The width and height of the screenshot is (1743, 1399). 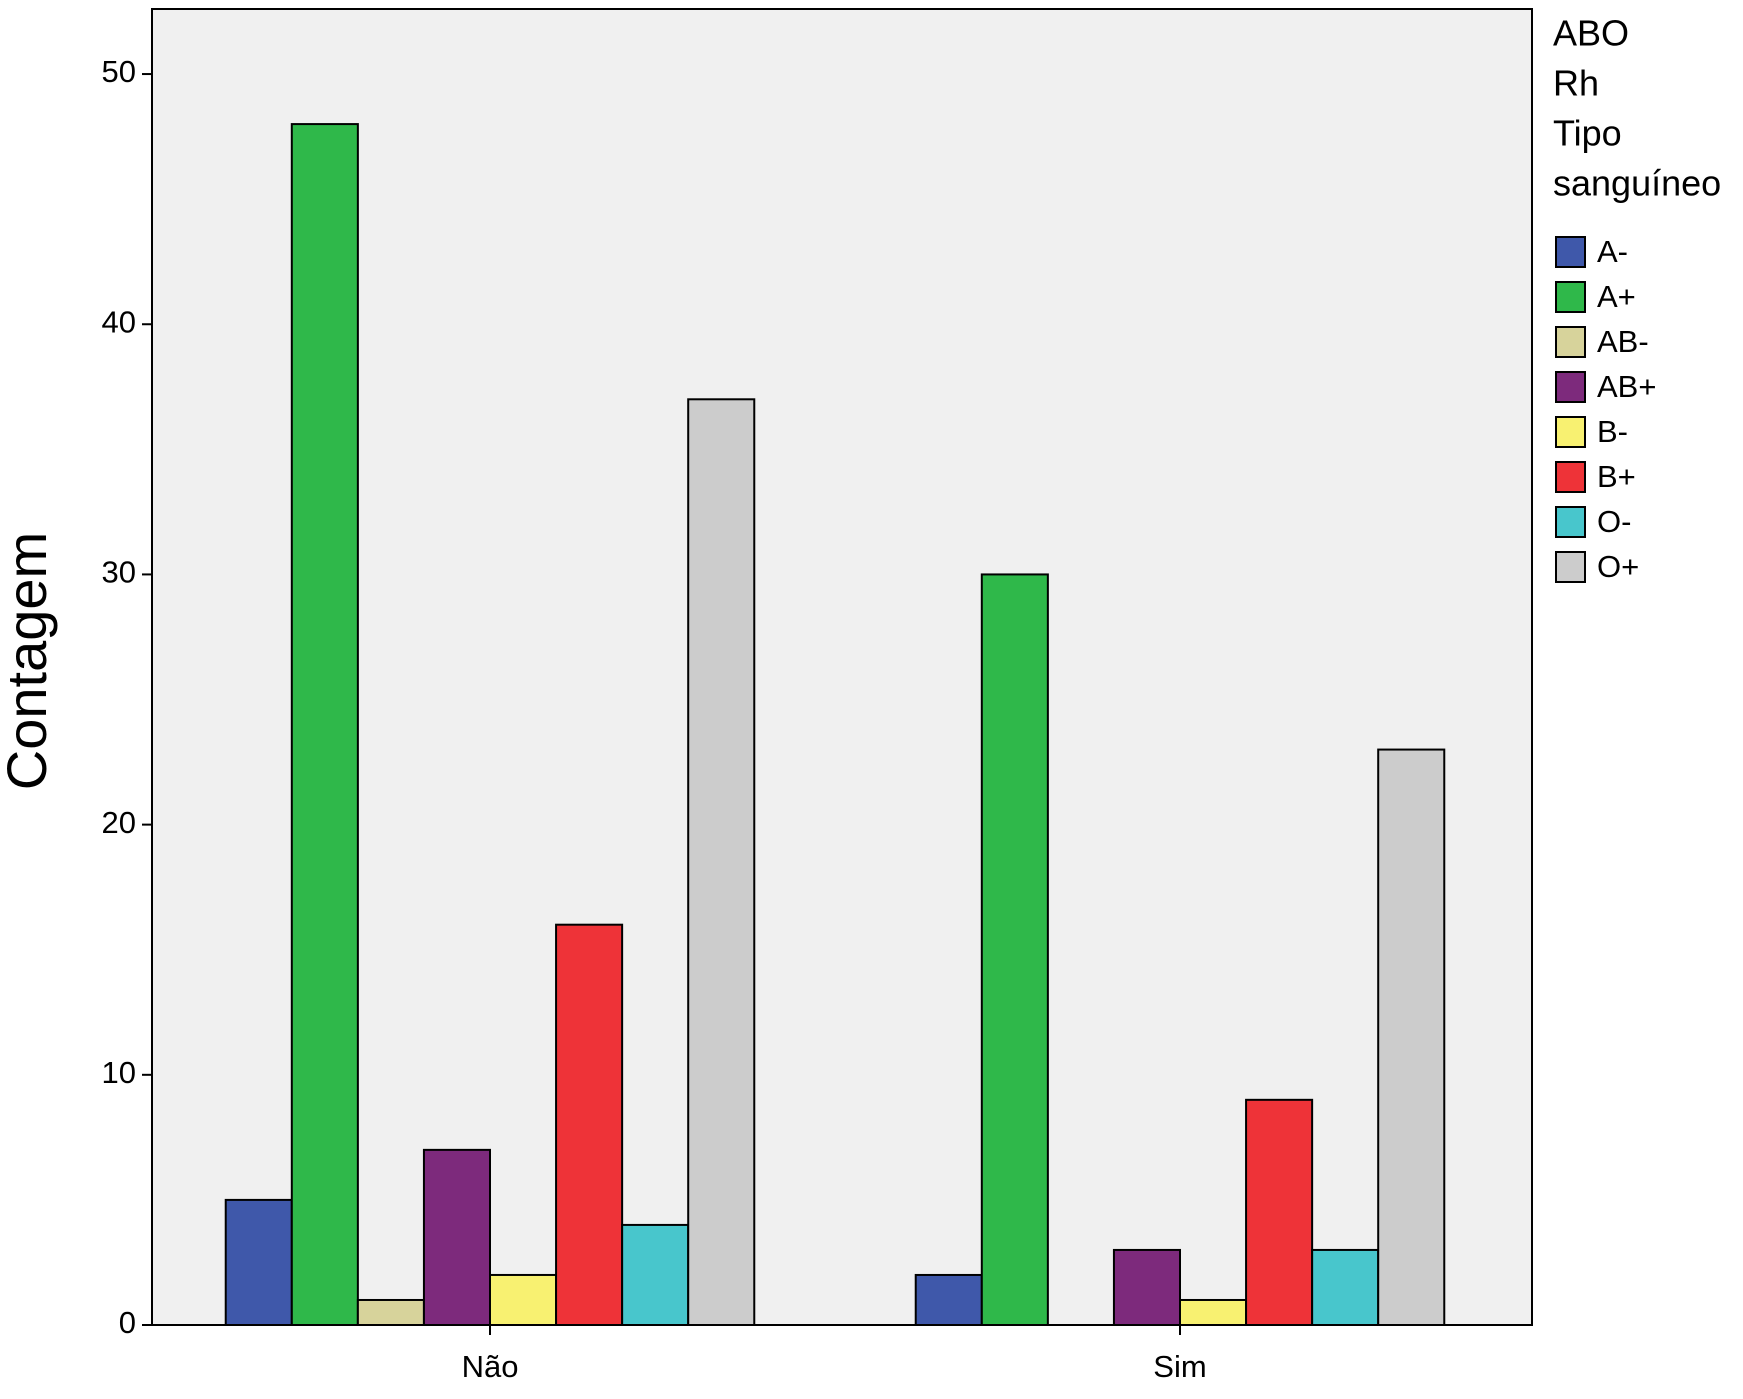 What do you see at coordinates (1616, 476) in the screenshot?
I see `legend-label: B+` at bounding box center [1616, 476].